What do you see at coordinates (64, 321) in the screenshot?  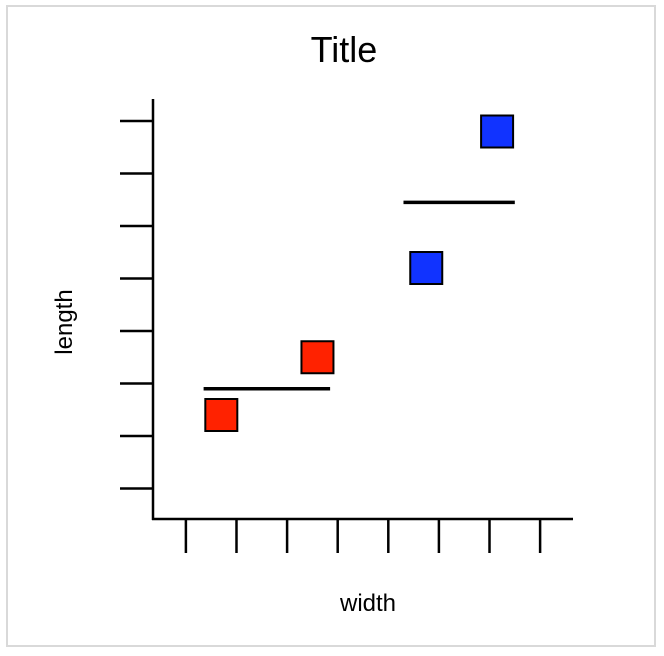 I see `y-axis-label: length` at bounding box center [64, 321].